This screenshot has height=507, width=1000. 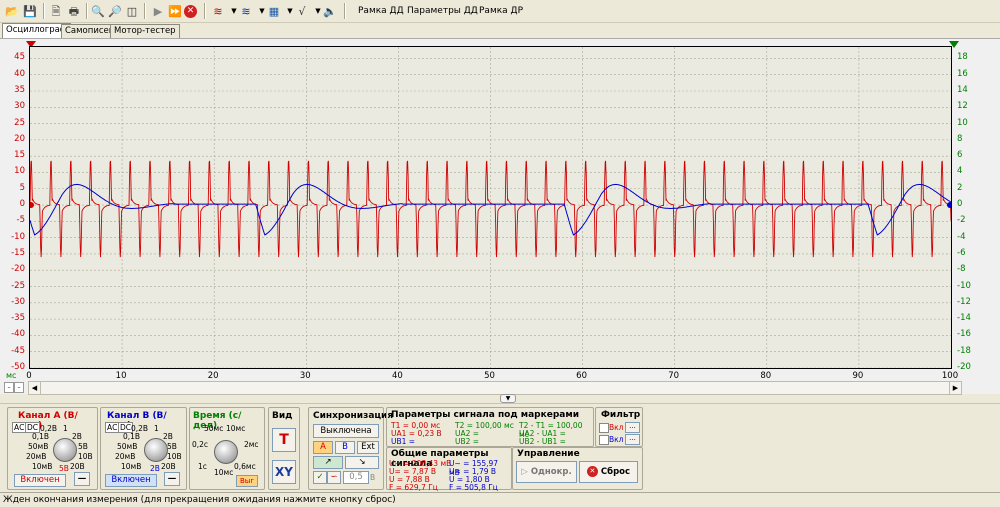 I want to click on fast-forward-icon: ⏩, so click(x=175, y=11).